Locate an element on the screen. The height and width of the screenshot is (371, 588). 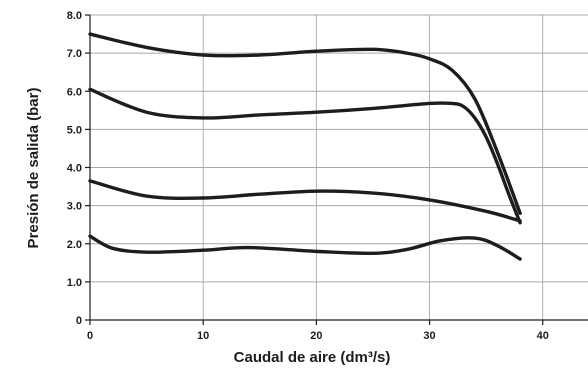
x-tick-label: 10 is located at coordinates (203, 336).